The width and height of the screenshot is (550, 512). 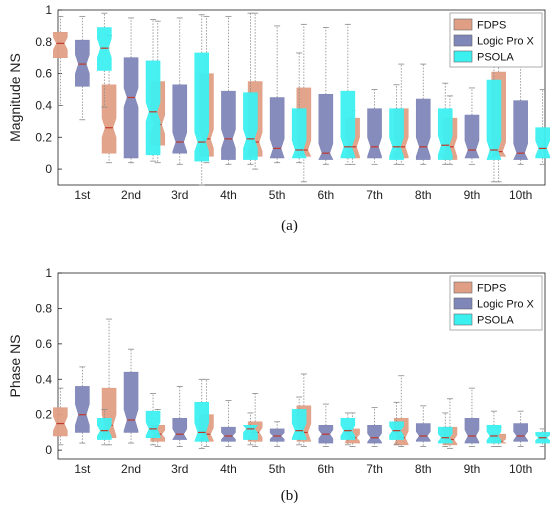 What do you see at coordinates (179, 195) in the screenshot?
I see `x-tick-label: 3rd` at bounding box center [179, 195].